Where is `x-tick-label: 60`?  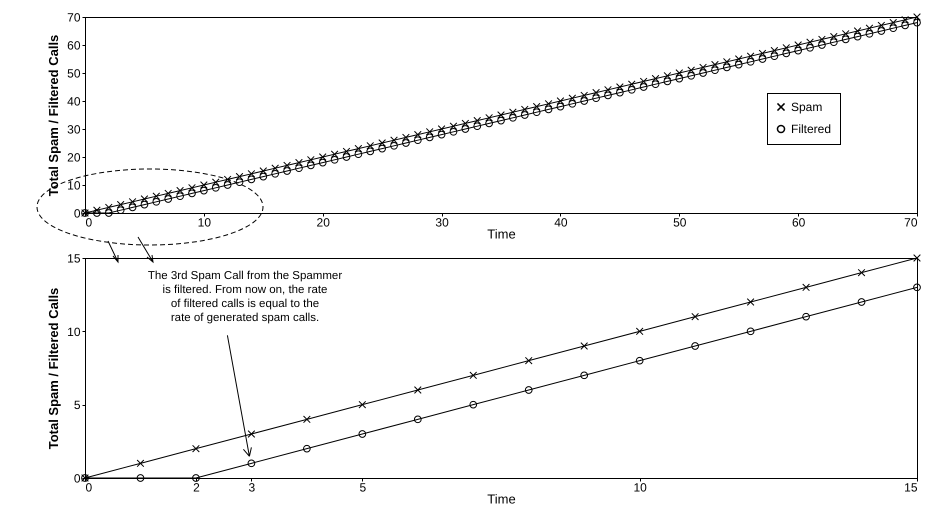
x-tick-label: 60 is located at coordinates (799, 223).